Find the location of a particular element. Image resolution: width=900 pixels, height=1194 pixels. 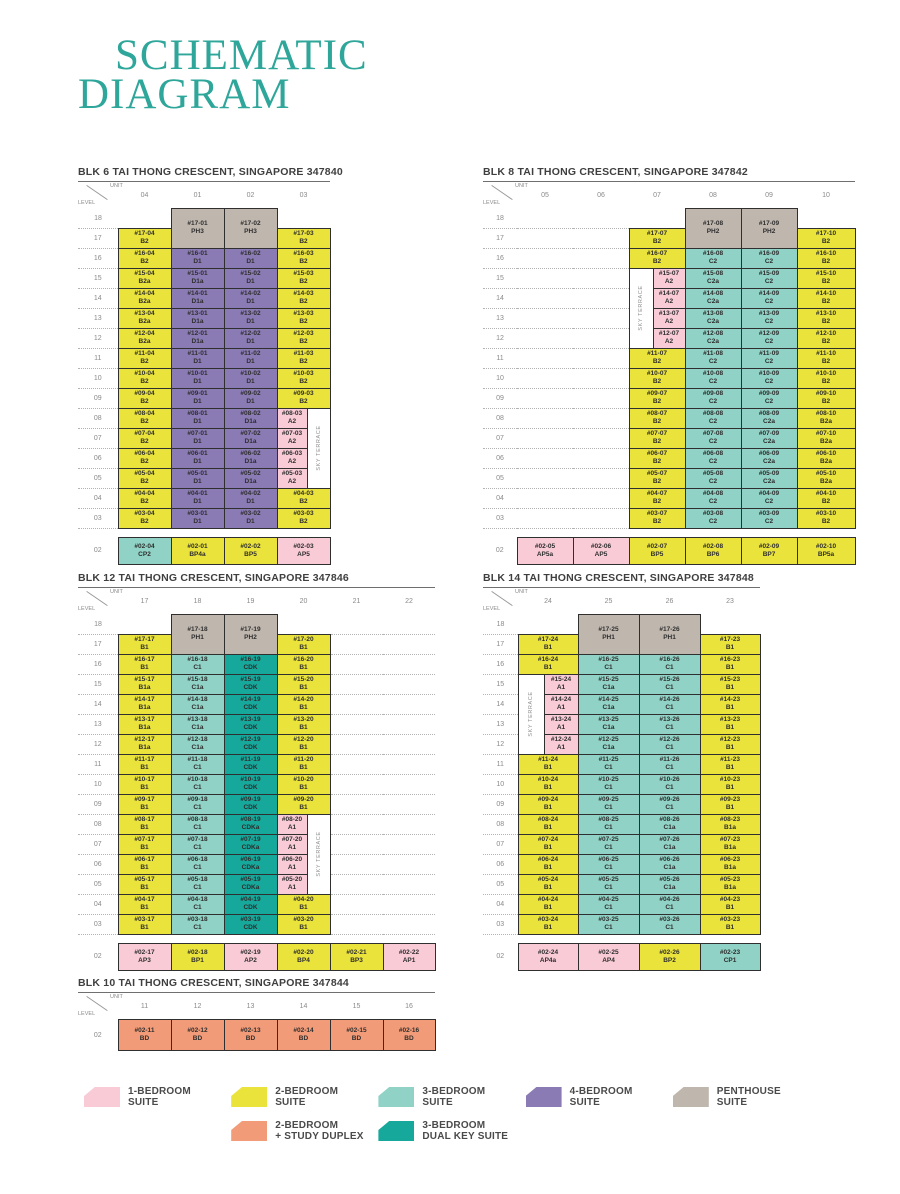

unit-axis-label: UNIT is located at coordinates (521, 592).